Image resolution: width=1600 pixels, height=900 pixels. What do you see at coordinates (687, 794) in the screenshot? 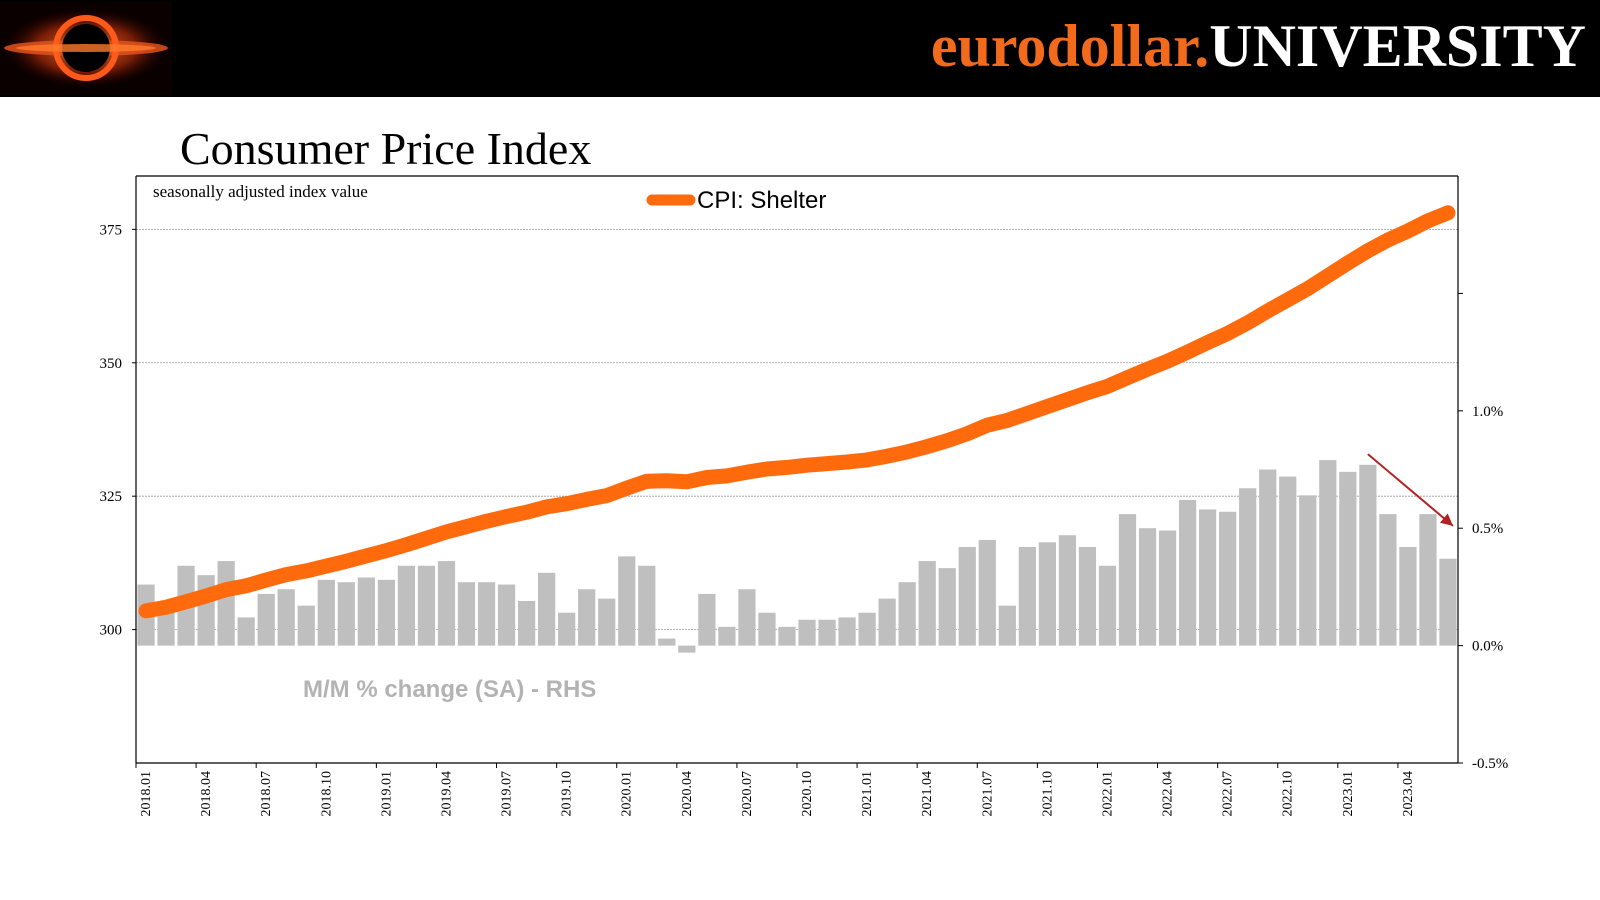
I see `x-tick-label: 2020.04` at bounding box center [687, 794].